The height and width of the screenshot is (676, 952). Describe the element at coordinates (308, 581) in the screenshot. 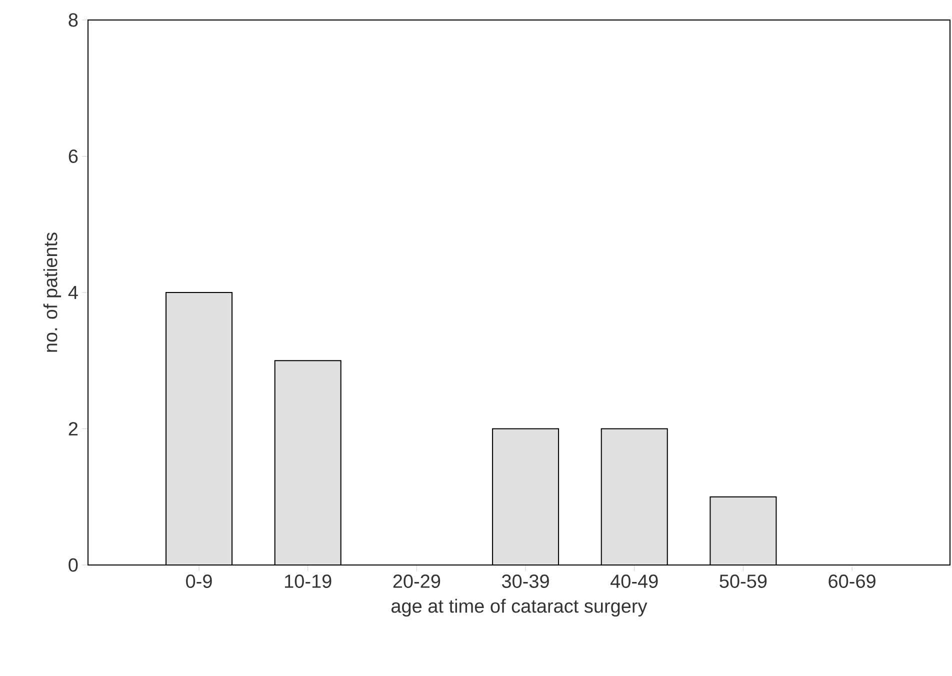

I see `x-tick-label: 10-19` at that location.